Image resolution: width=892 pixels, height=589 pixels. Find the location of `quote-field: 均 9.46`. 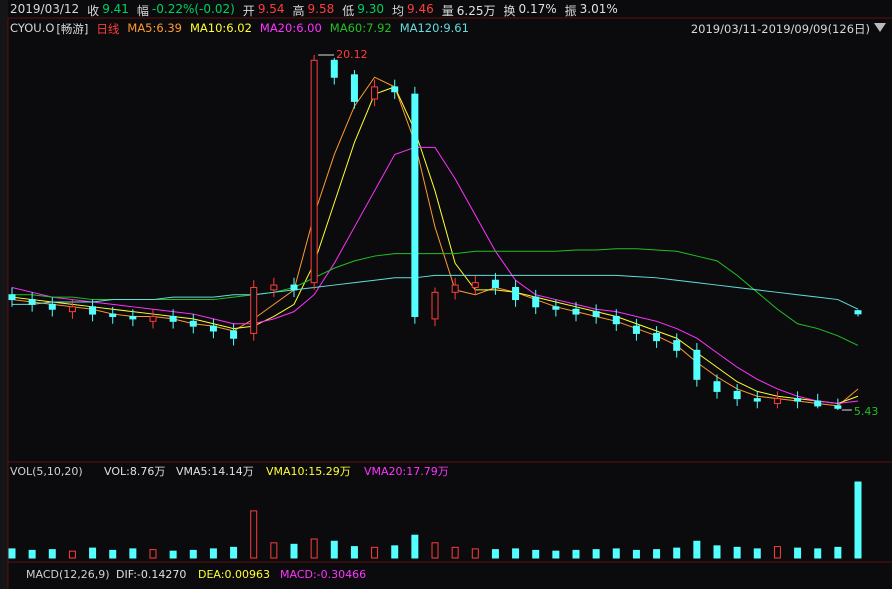

quote-field: 均 9.46 is located at coordinates (413, 10).